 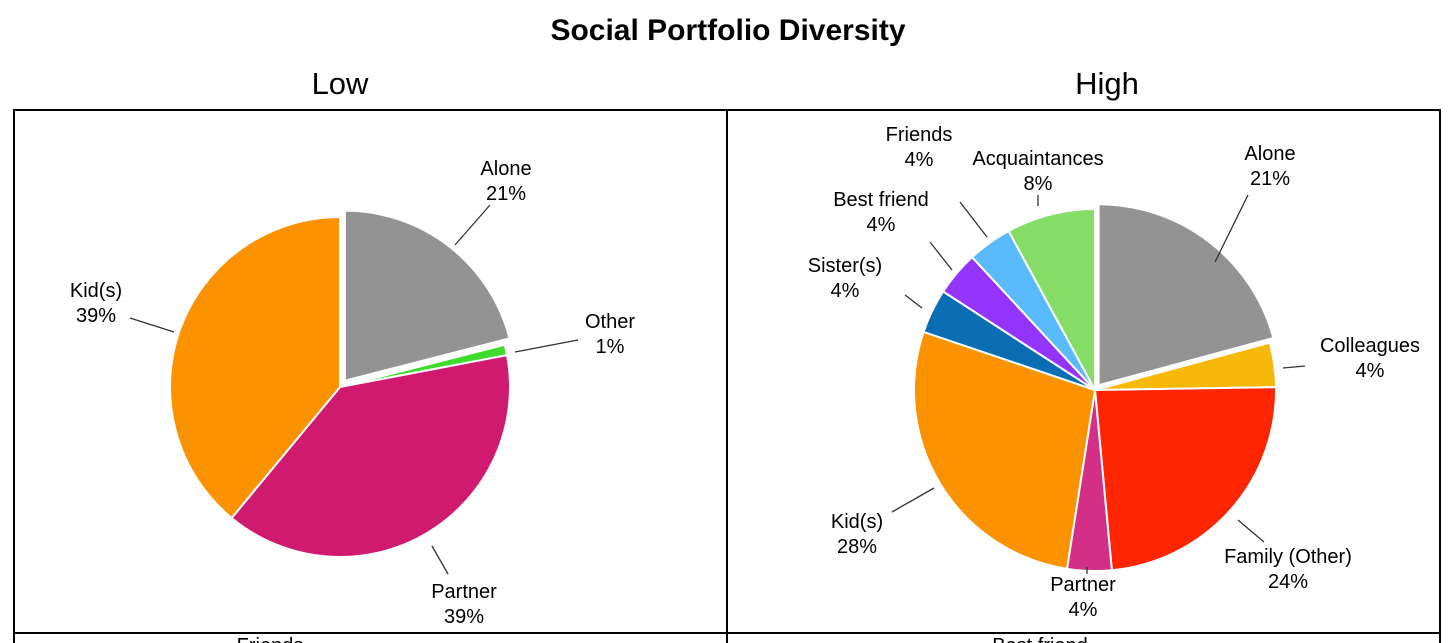 I want to click on slice-label-family-other: Family (Other), so click(x=1288, y=557).